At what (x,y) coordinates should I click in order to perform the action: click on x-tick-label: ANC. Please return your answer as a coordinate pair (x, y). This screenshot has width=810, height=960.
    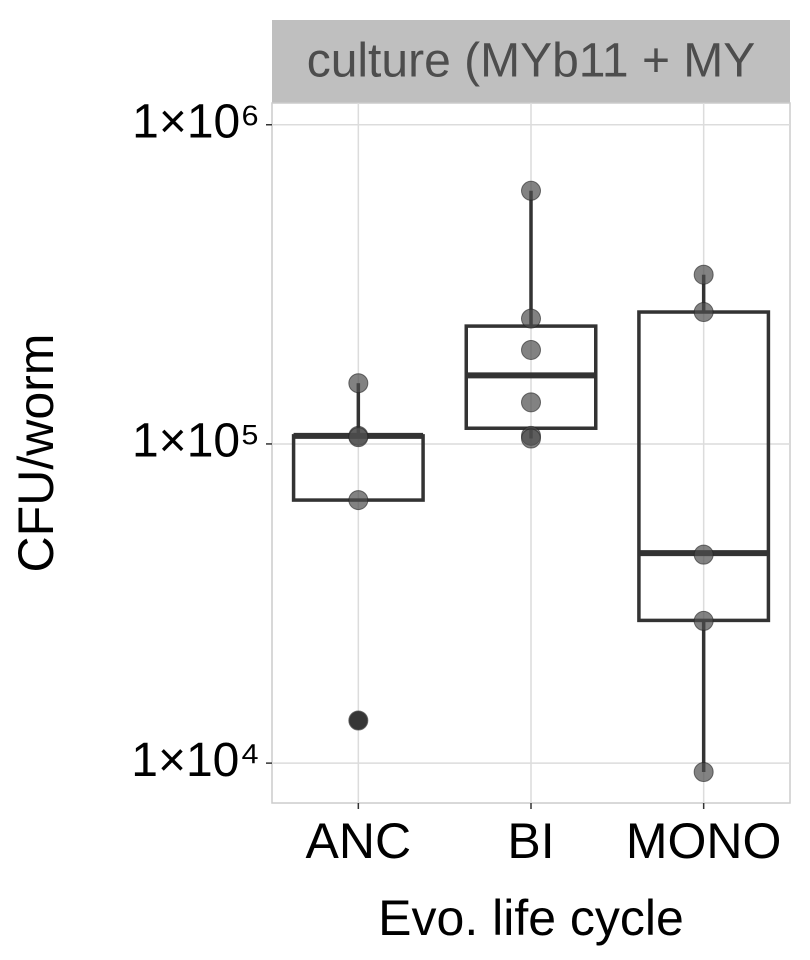
    Looking at the image, I should click on (359, 841).